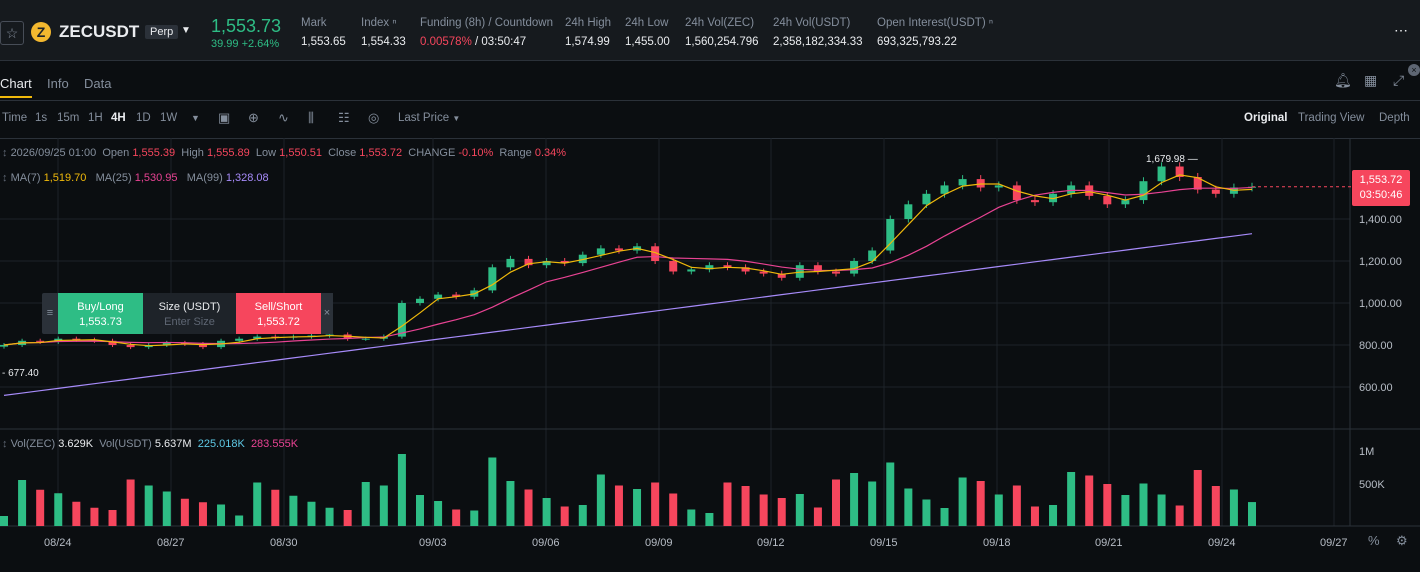 This screenshot has width=1420, height=572. What do you see at coordinates (99, 31) in the screenshot?
I see `symbol-name: ZECUSDT` at bounding box center [99, 31].